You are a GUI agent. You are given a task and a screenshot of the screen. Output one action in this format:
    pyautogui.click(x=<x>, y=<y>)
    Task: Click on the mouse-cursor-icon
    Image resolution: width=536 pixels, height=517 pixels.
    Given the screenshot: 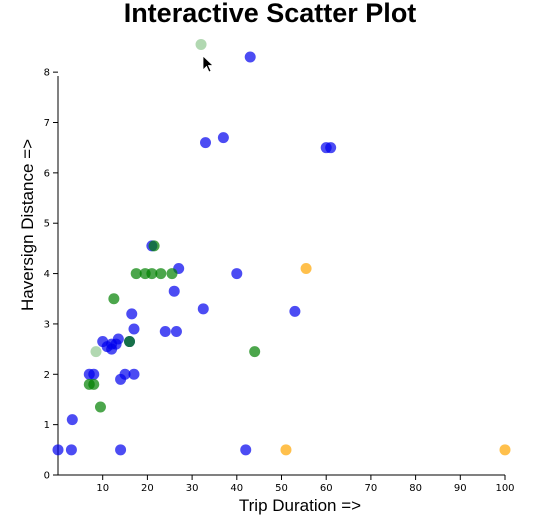 What is the action you would take?
    pyautogui.click(x=208, y=64)
    